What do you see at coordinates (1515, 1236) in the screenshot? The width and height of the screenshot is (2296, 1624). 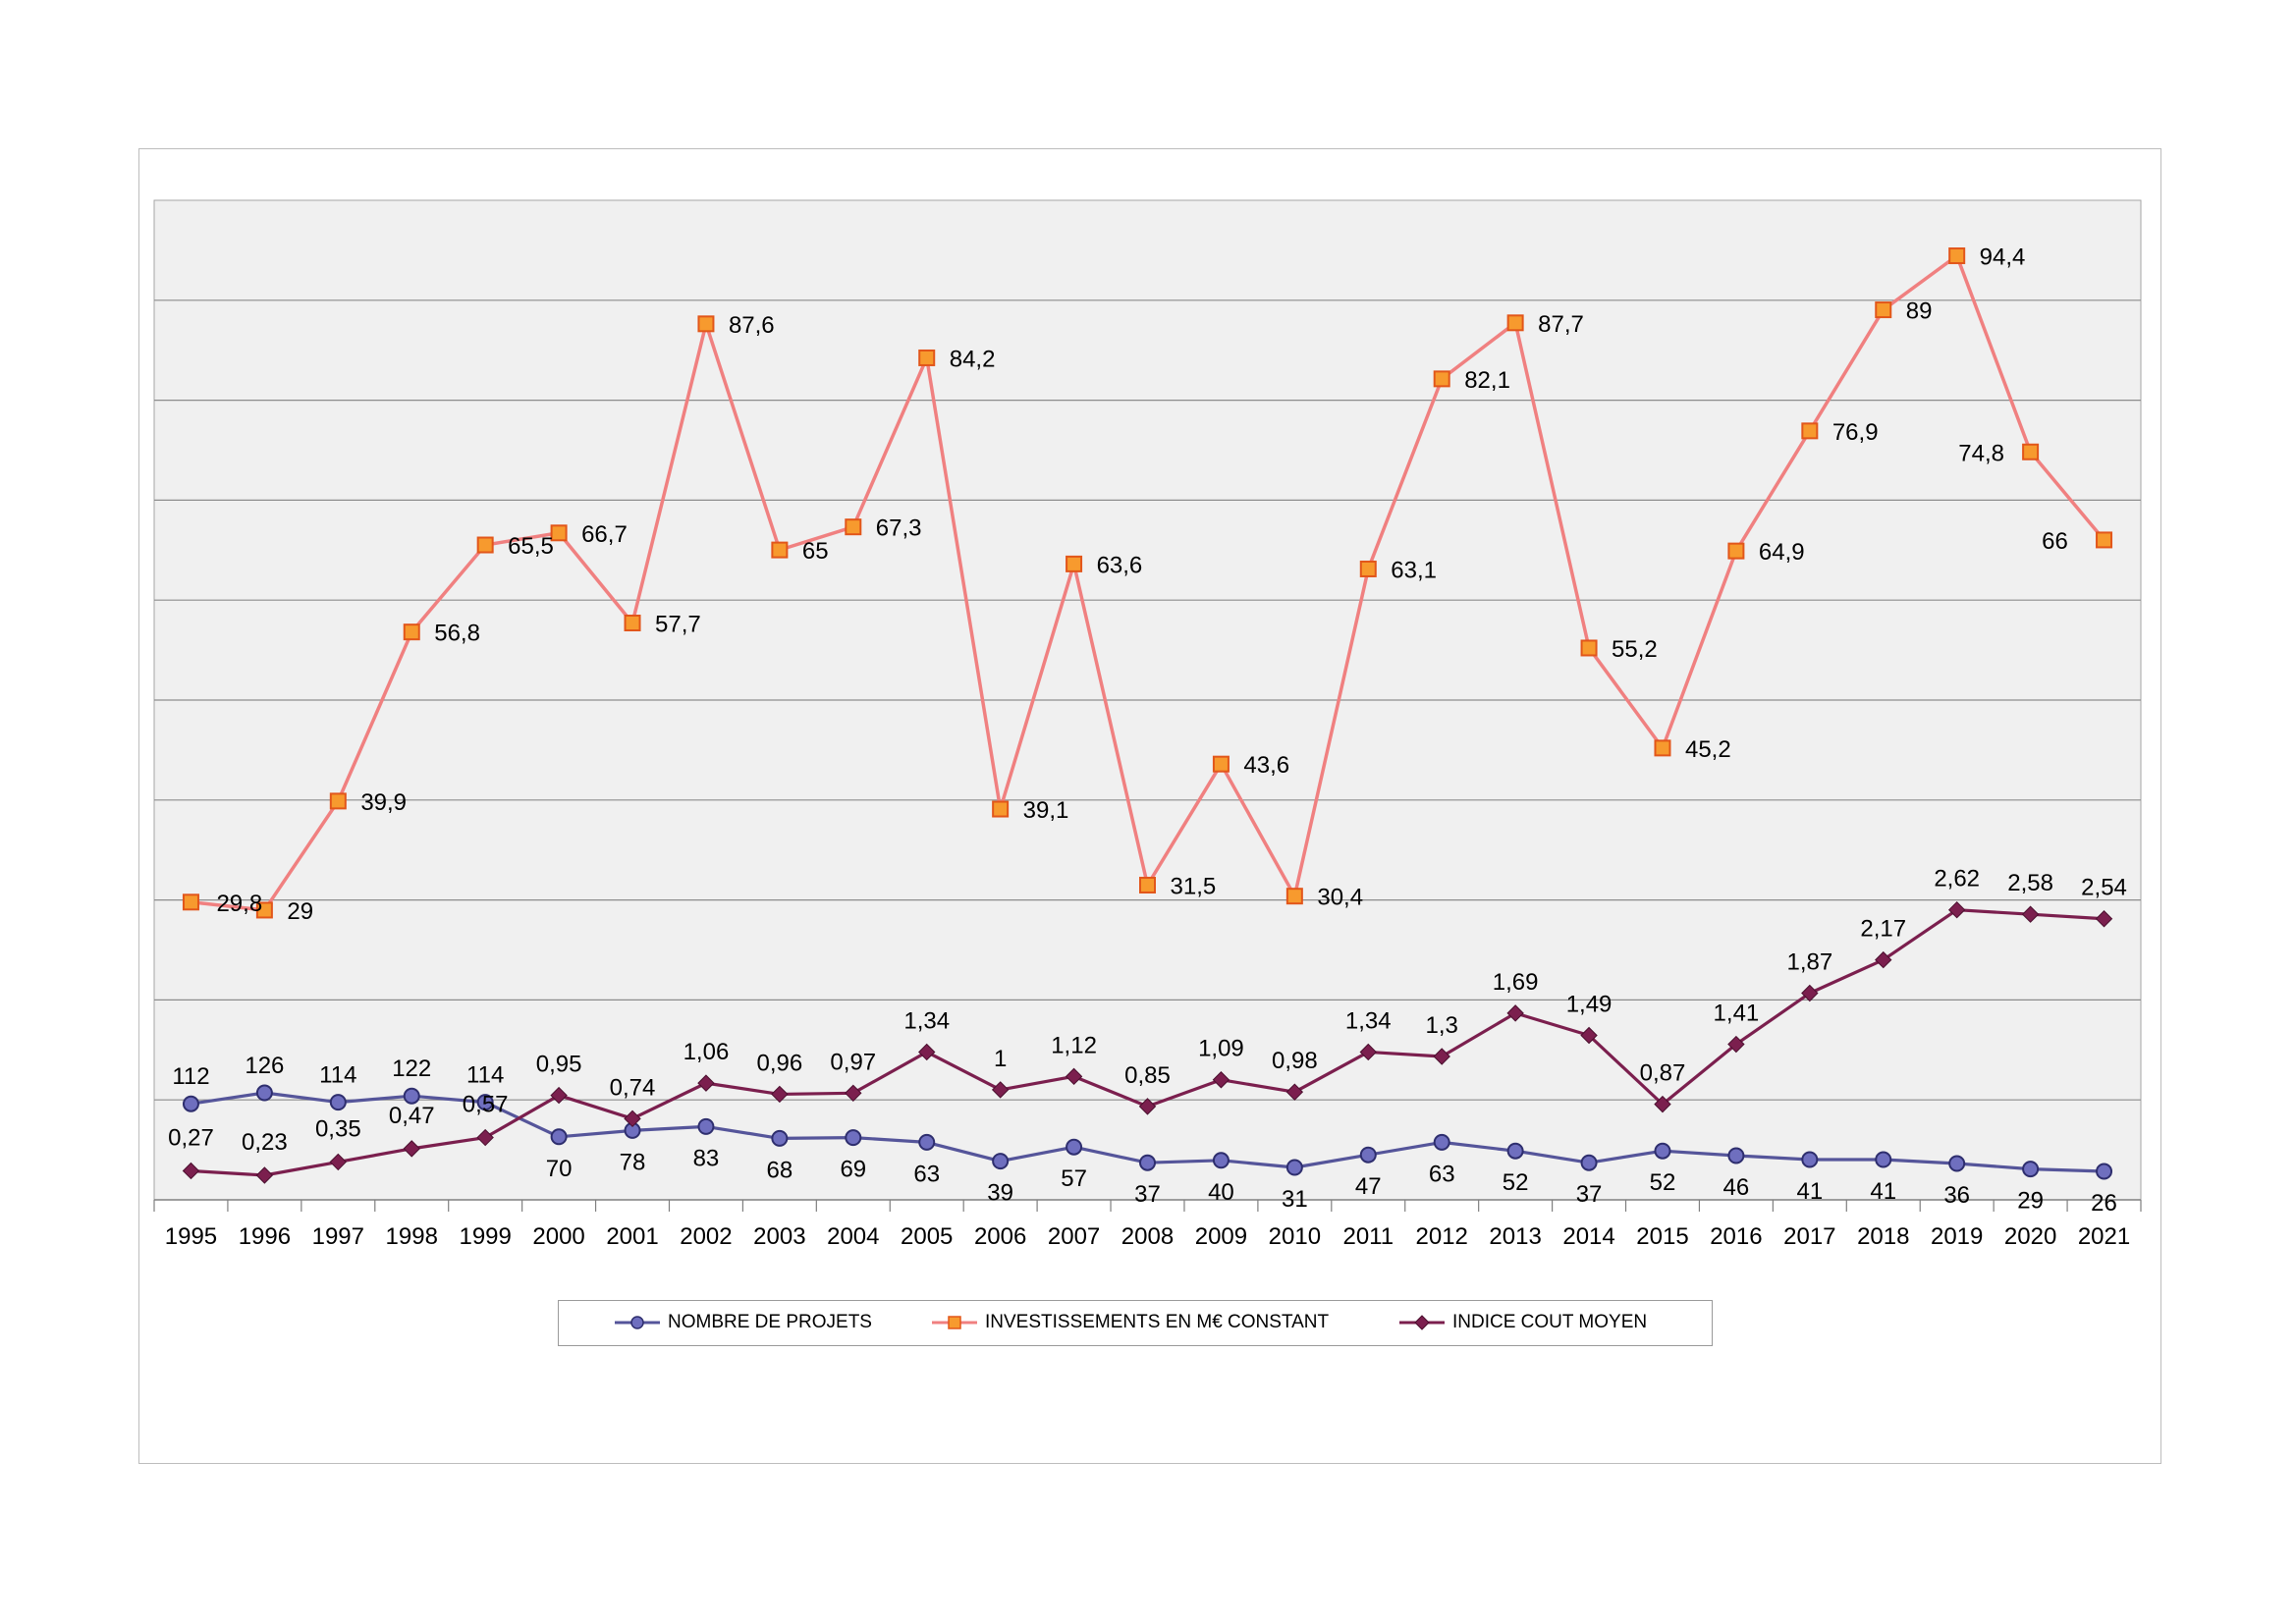 I see `x-tick-label: 2013` at bounding box center [1515, 1236].